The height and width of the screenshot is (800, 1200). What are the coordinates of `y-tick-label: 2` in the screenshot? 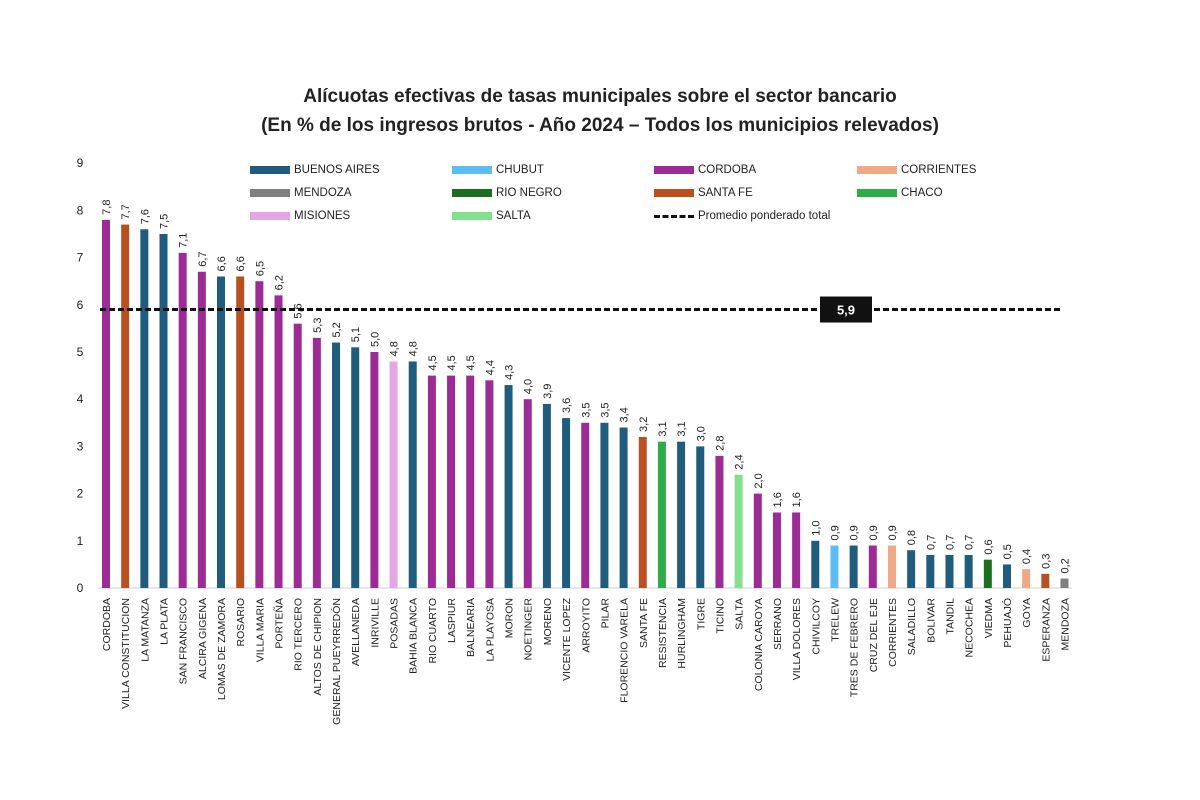 It's located at (80, 494).